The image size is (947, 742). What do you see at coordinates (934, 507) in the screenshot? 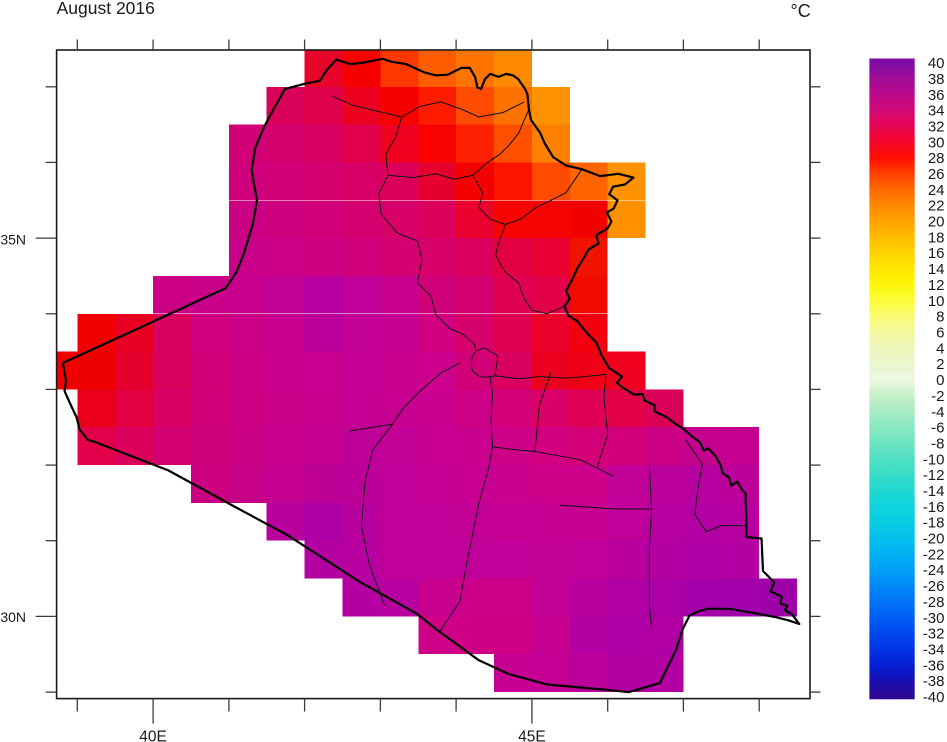
I see `svg-text: -16` at bounding box center [934, 507].